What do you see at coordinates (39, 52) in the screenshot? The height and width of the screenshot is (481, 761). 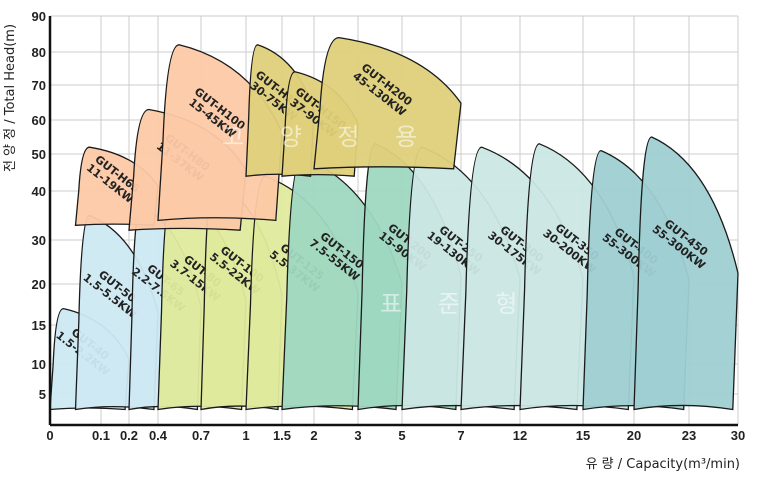 I see `y-tick-label: 80` at bounding box center [39, 52].